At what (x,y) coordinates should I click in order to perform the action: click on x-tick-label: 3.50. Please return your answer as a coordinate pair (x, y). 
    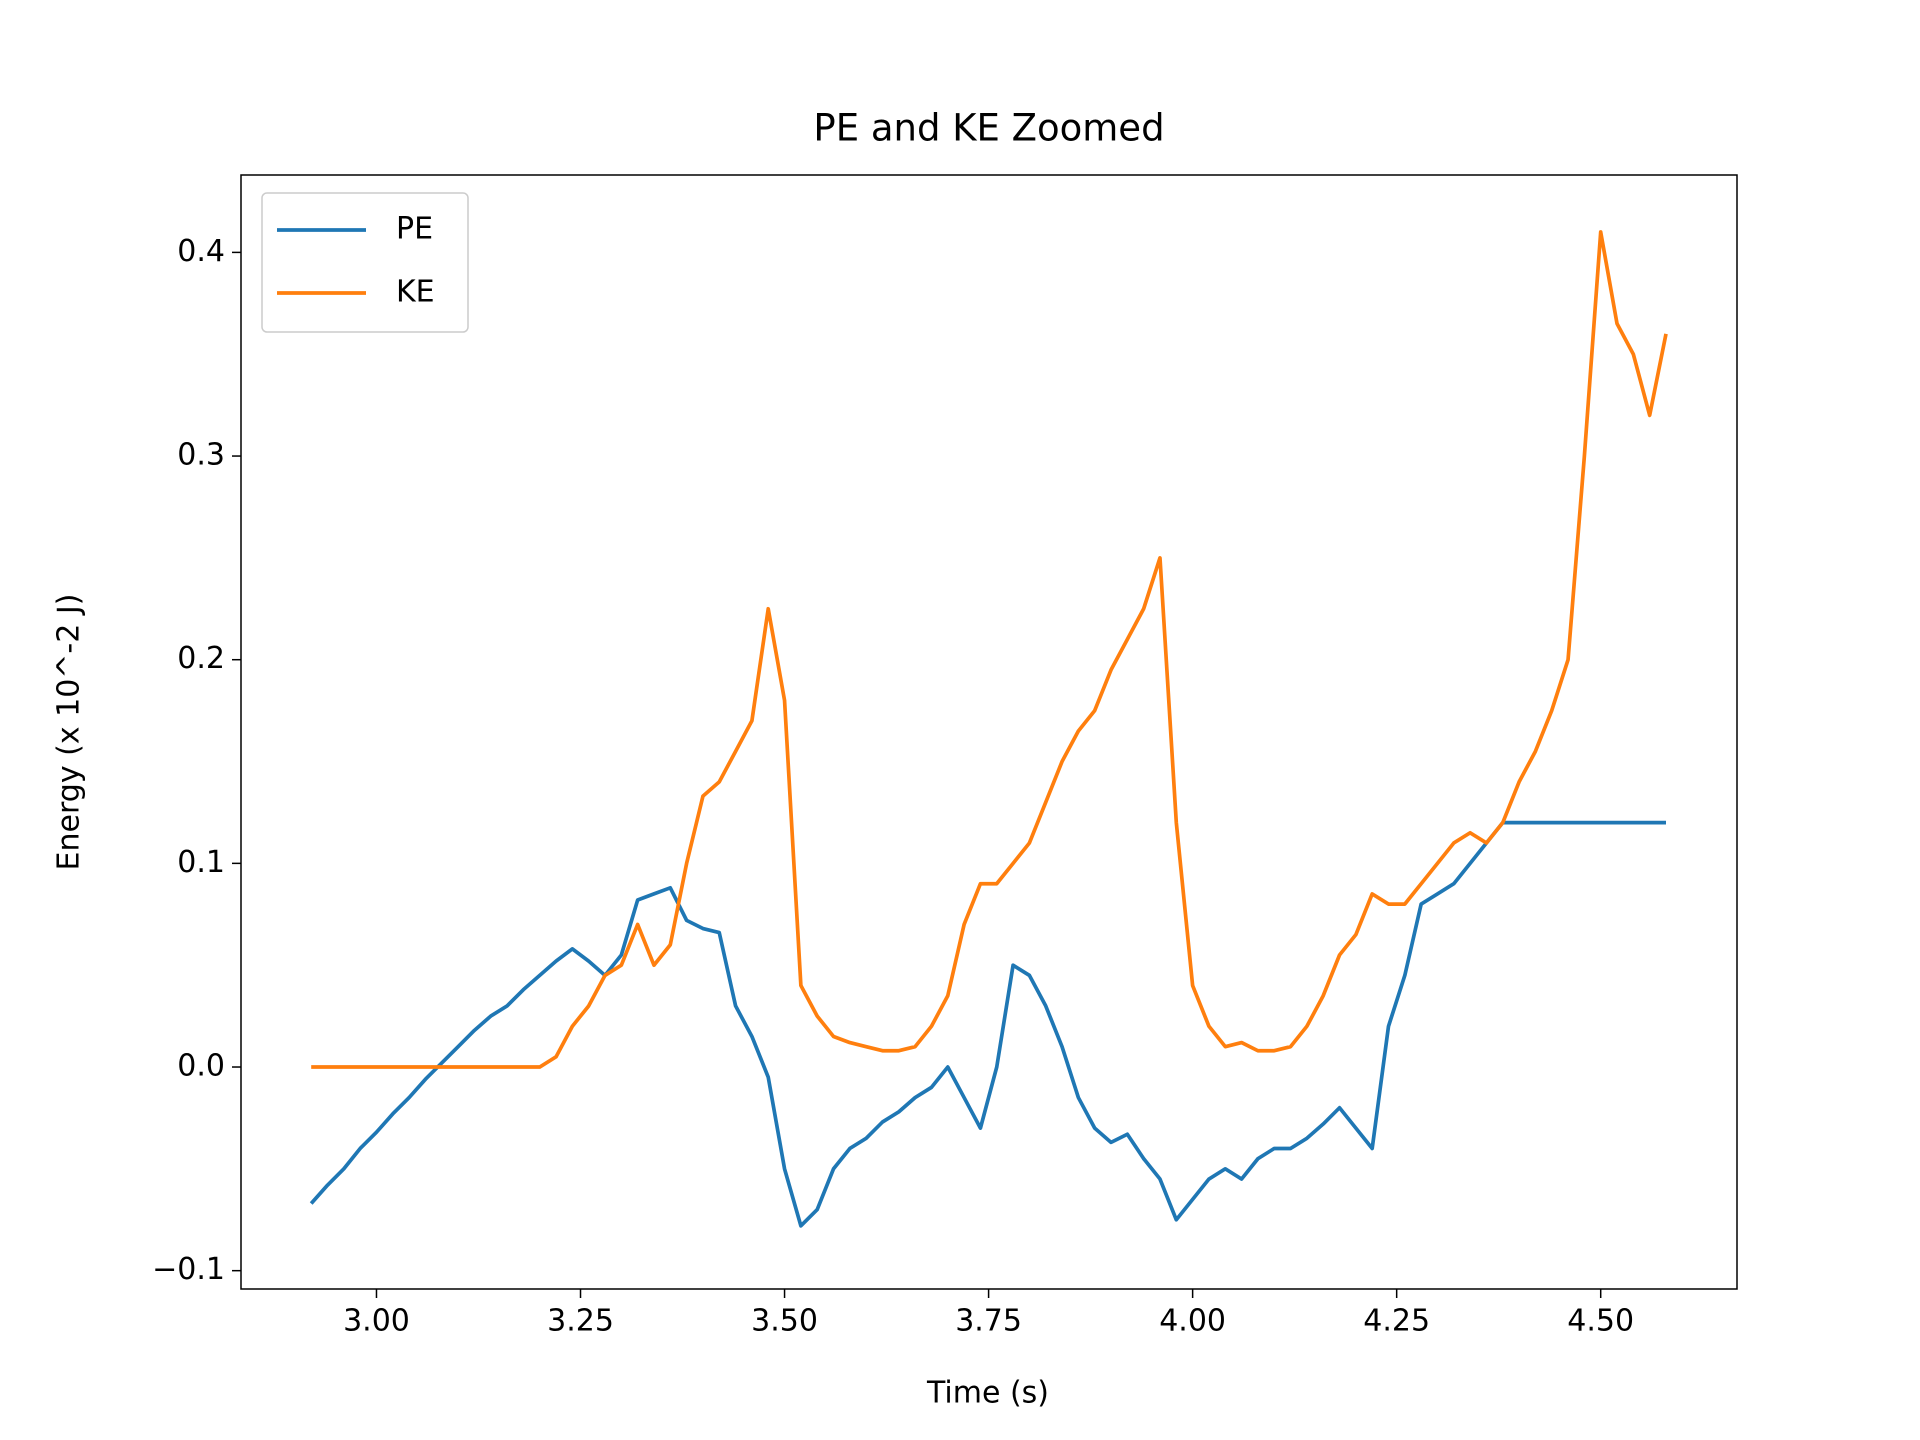
    Looking at the image, I should click on (784, 1321).